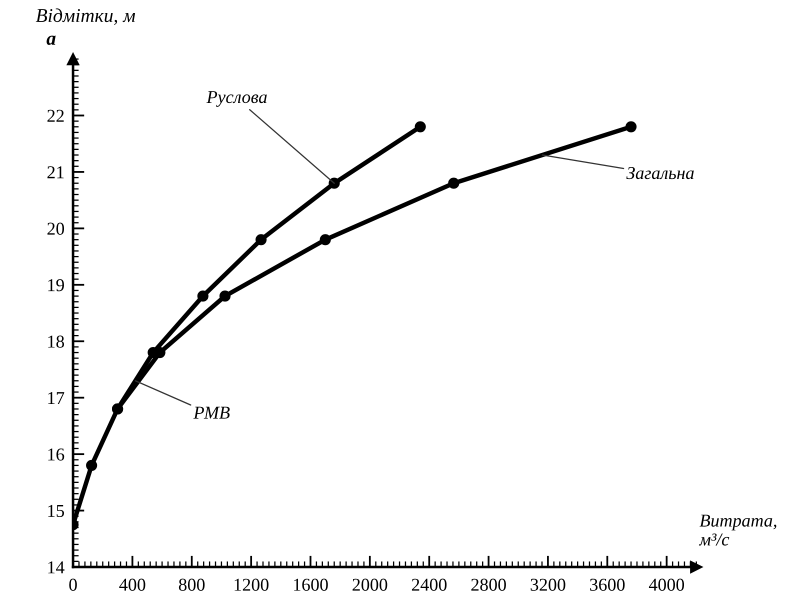 The image size is (794, 612). Describe the element at coordinates (191, 584) in the screenshot. I see `x-tick-label: 800` at that location.